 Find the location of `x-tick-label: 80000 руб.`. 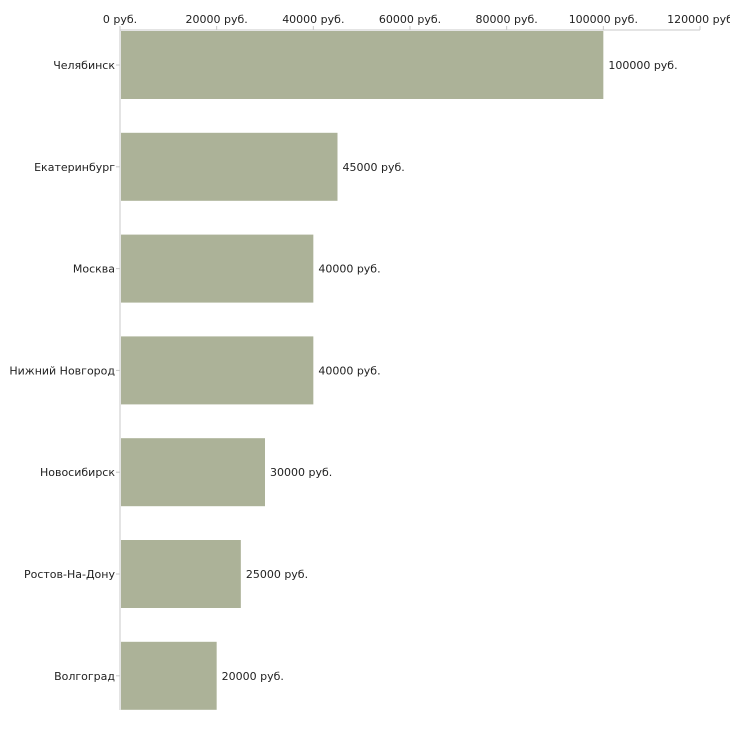

x-tick-label: 80000 руб. is located at coordinates (507, 19).